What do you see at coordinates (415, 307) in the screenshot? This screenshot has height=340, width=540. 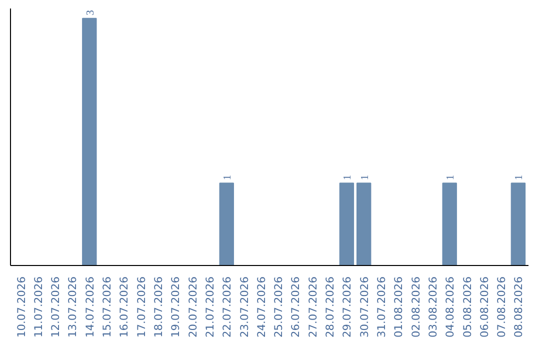 I see `x-tick-label: 02.08.2026` at bounding box center [415, 307].